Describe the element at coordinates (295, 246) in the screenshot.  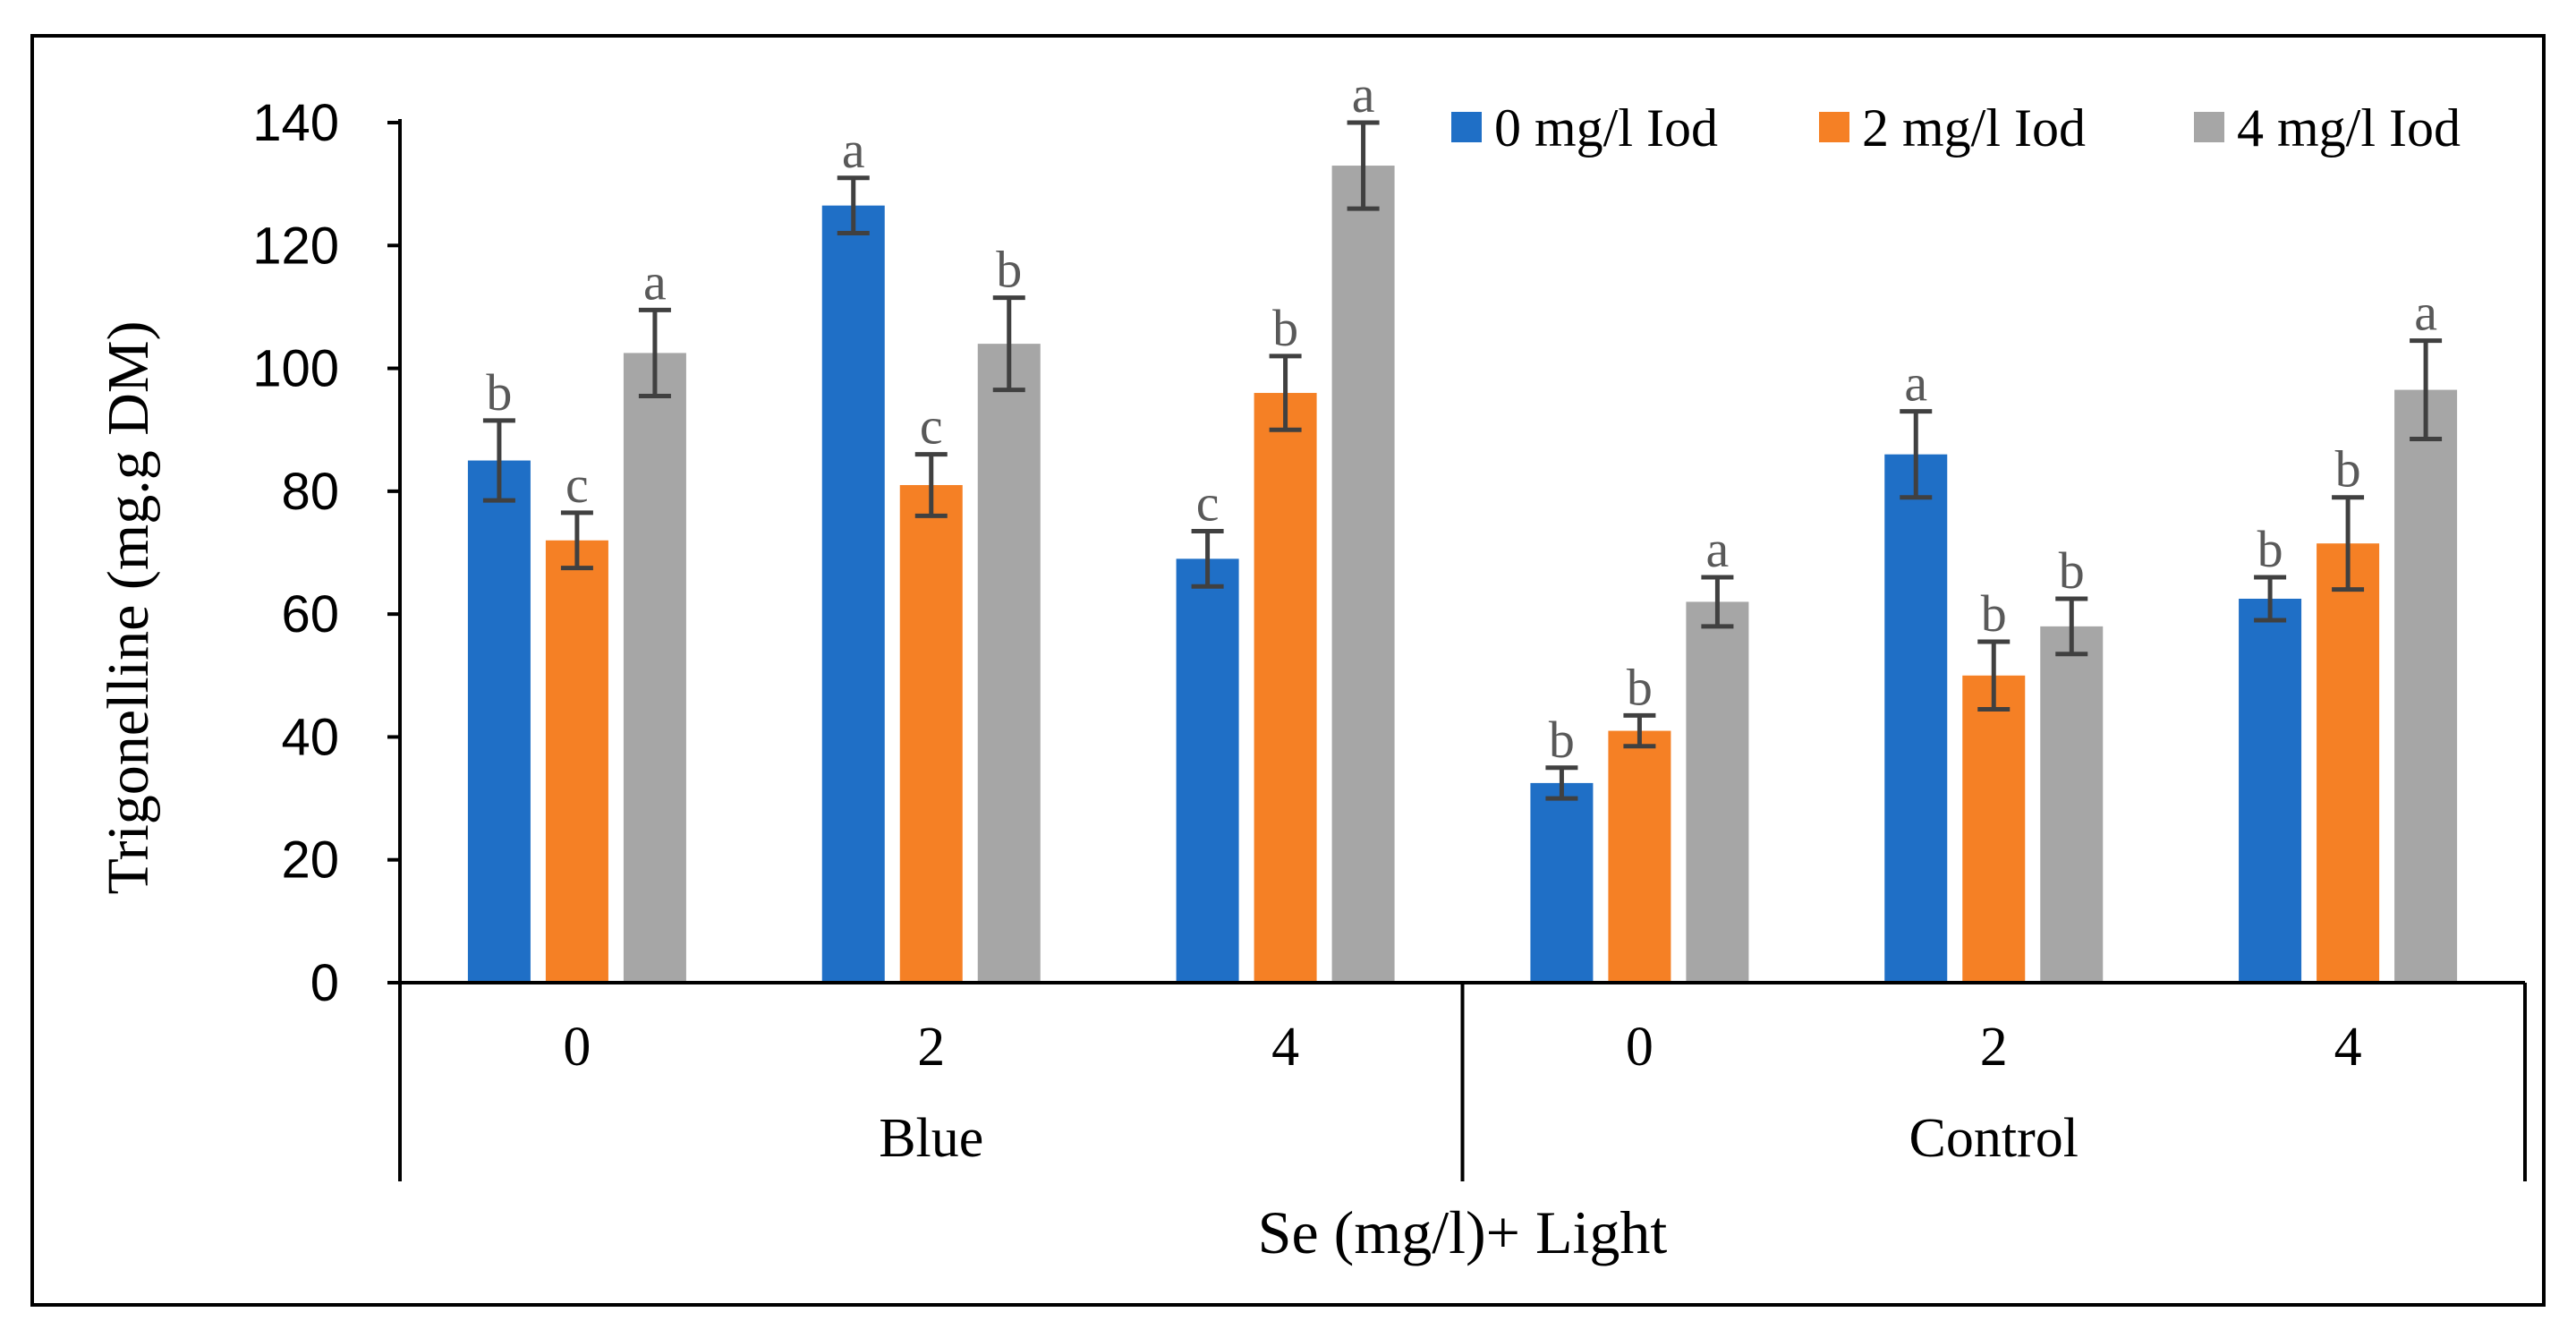
I see `y-tick-label-120: 120` at that location.